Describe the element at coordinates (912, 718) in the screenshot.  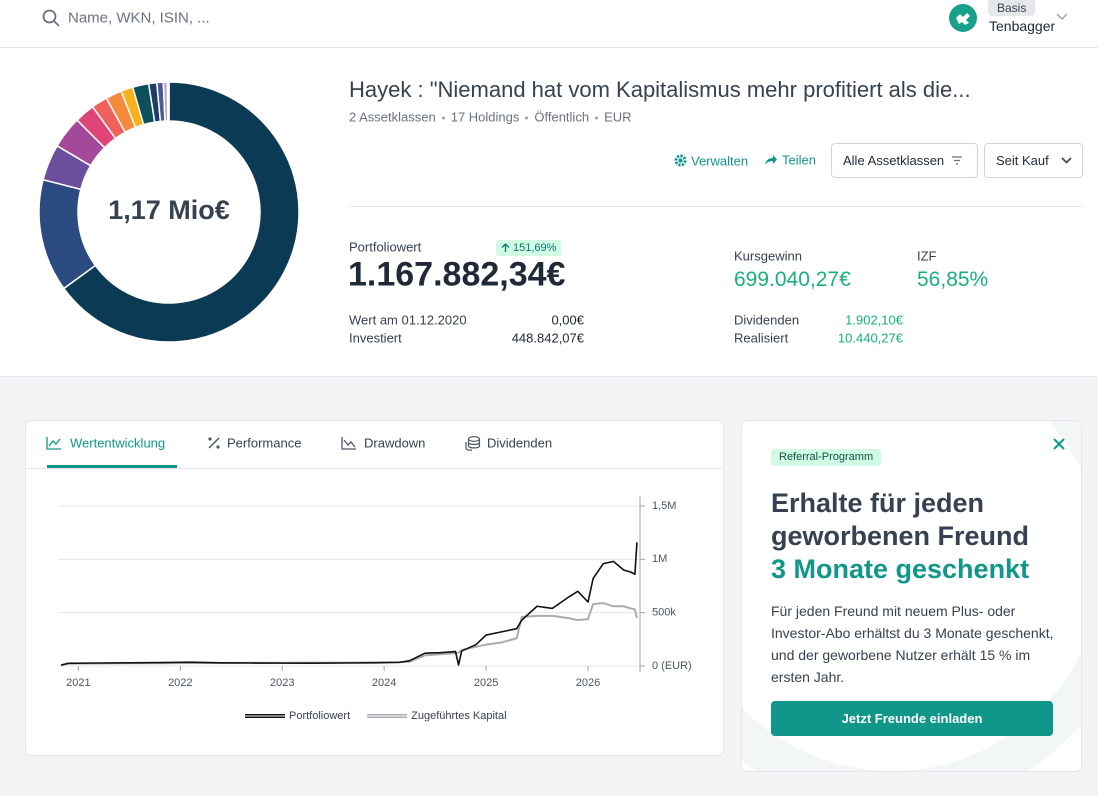
I see `invite-button: Jetzt Freunde einladen` at that location.